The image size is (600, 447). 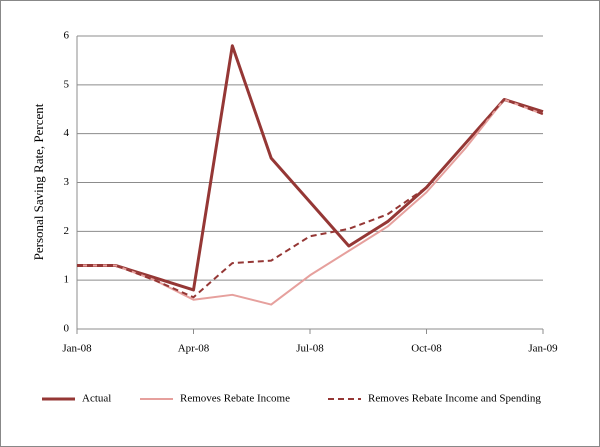 I want to click on y-tick-label: 3, so click(x=67, y=182).